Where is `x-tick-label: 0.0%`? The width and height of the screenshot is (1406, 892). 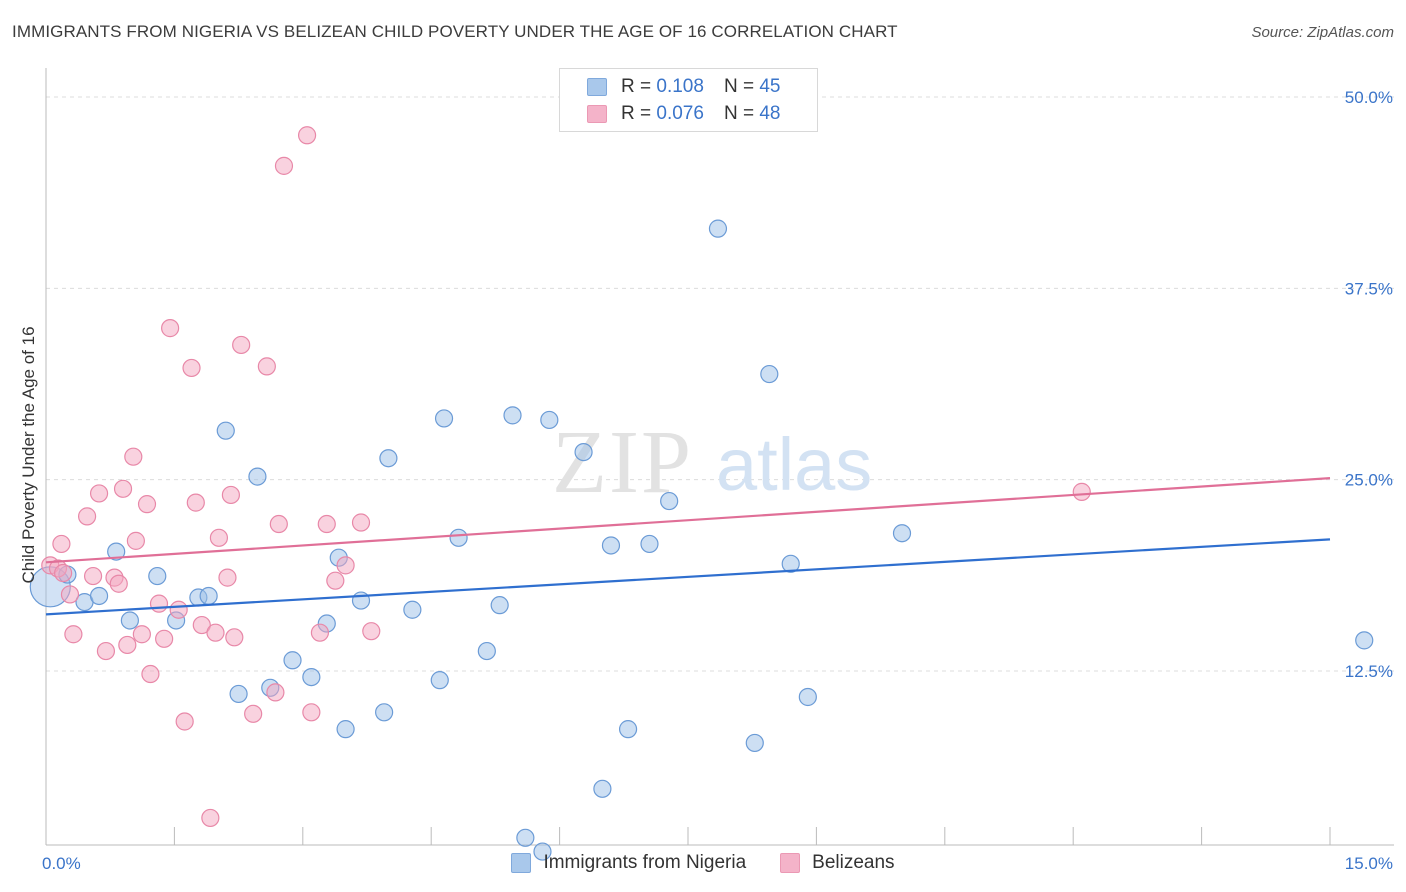
x-tick-label: 0.0% is located at coordinates (61, 863).